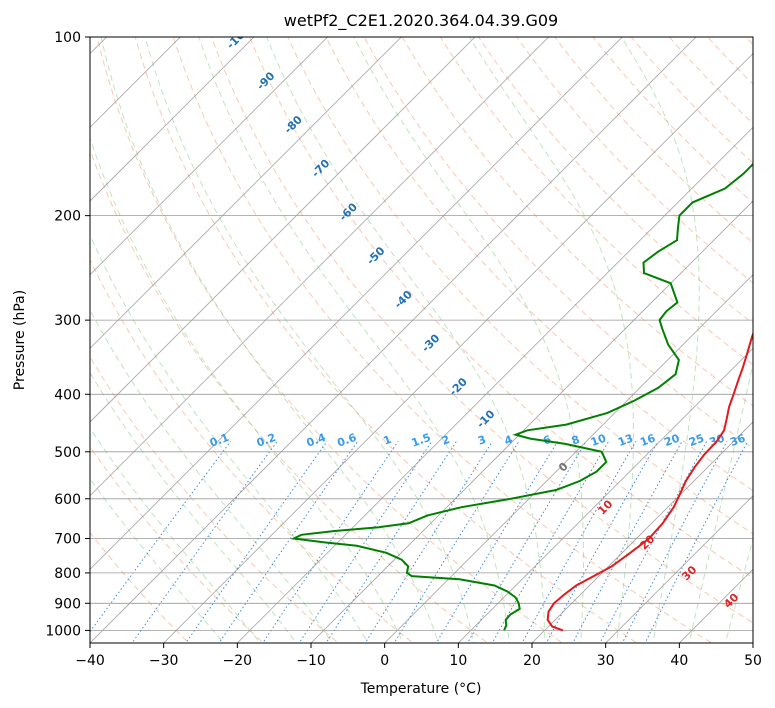  Describe the element at coordinates (446, 440) in the screenshot. I see `mixing-ratio-label: 2` at that location.